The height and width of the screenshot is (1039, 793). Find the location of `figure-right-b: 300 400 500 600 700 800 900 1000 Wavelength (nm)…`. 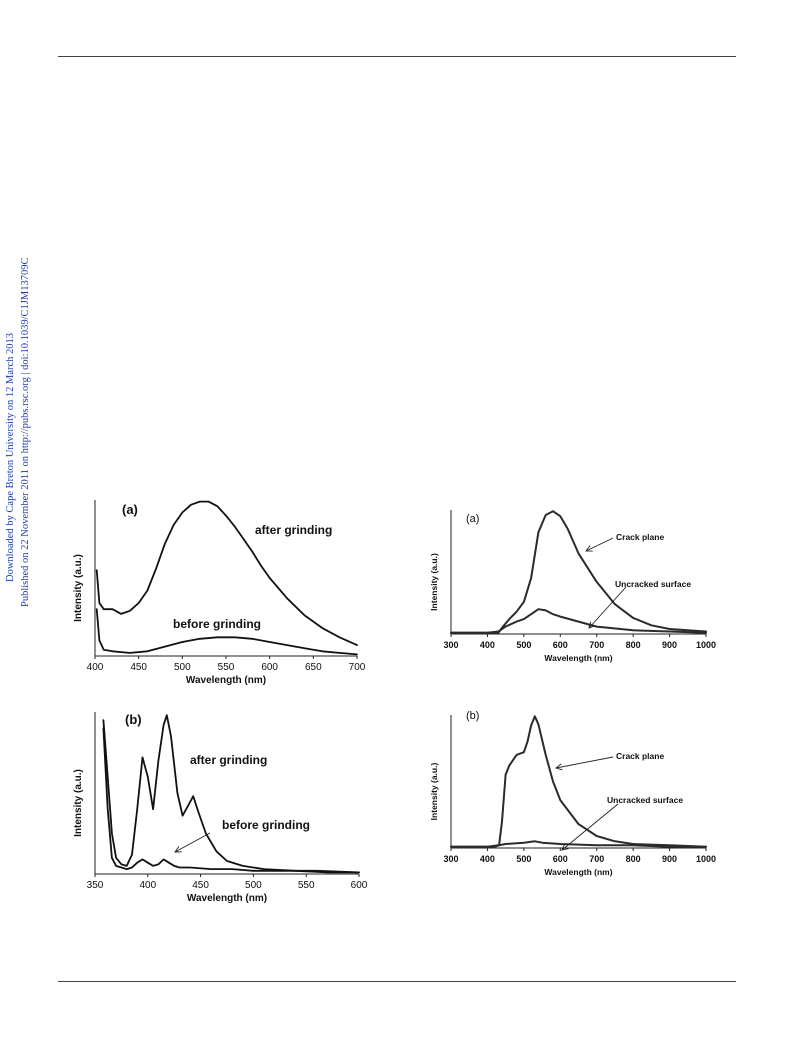

figure-right-b: 300 400 500 600 700 800 900 1000 Wavelength (nm)… is located at coordinates (570, 805).